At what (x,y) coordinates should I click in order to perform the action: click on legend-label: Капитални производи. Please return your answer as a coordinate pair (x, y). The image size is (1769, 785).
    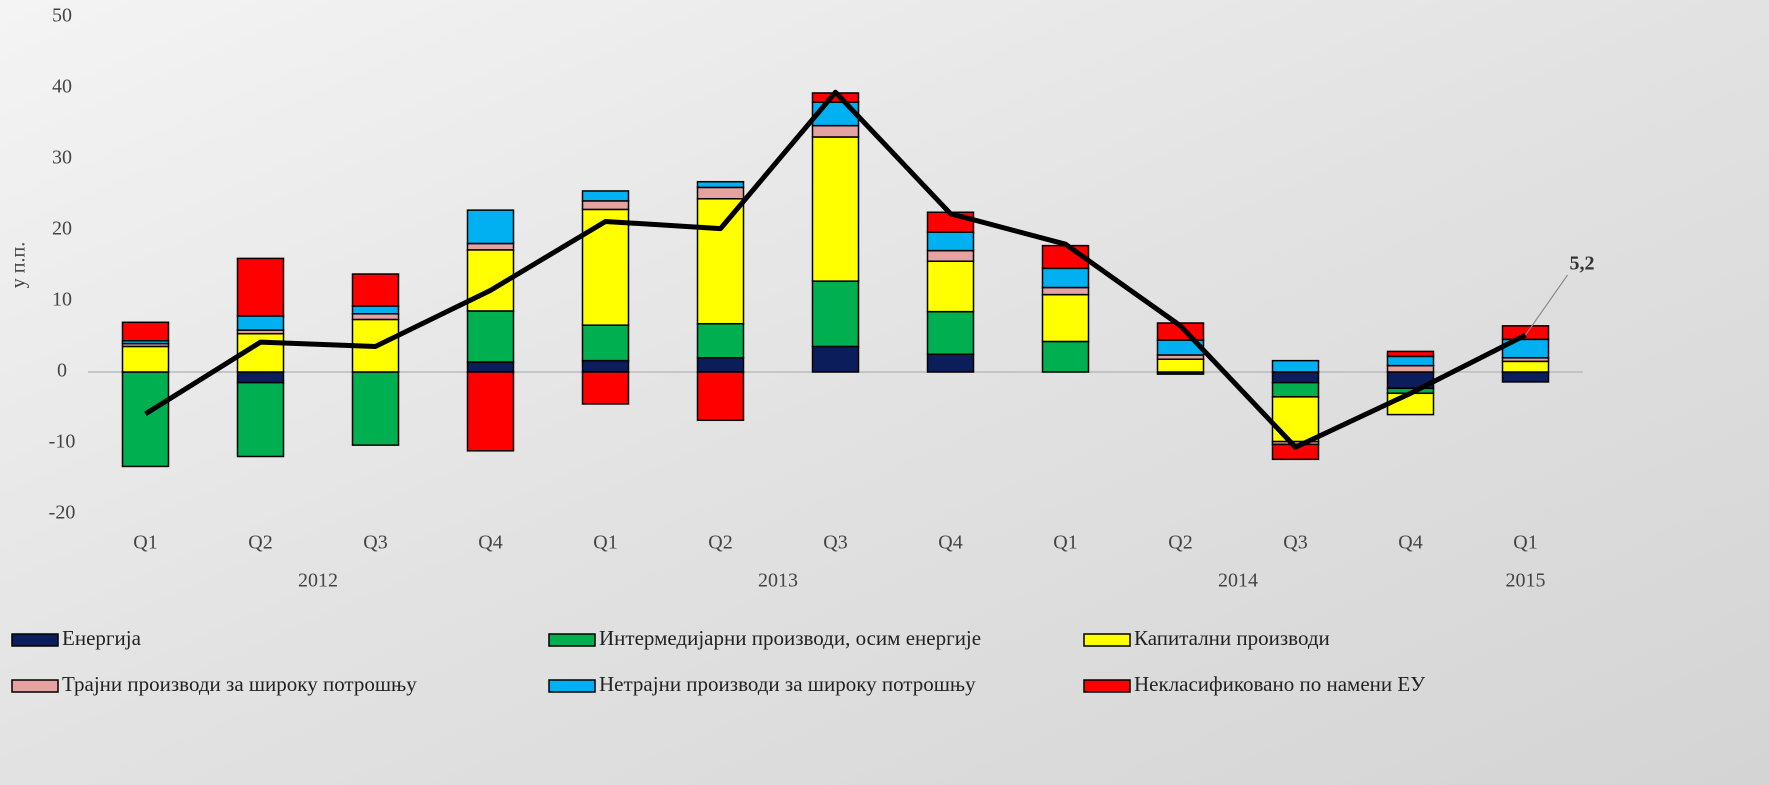
    Looking at the image, I should click on (1232, 638).